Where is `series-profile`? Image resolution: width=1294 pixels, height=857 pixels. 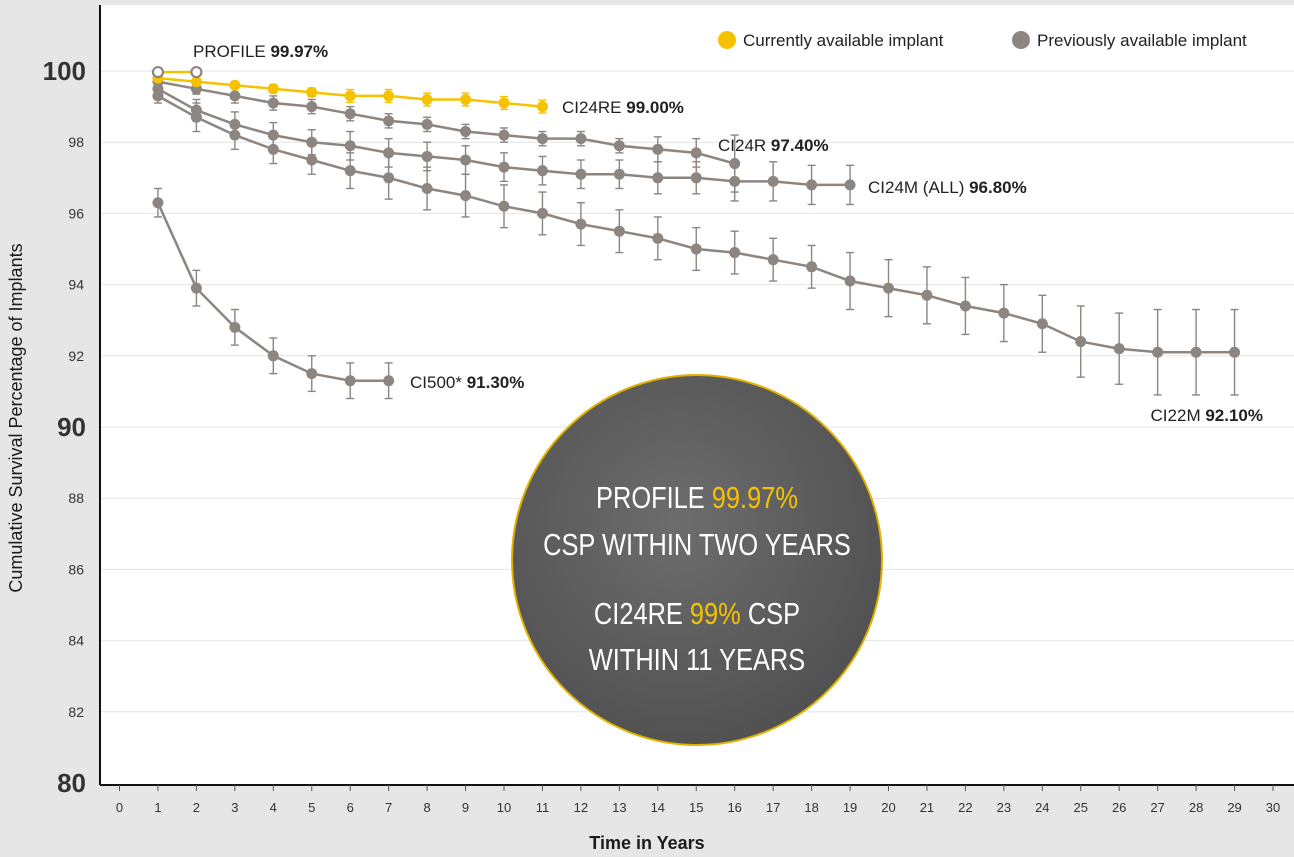
series-profile is located at coordinates (177, 72).